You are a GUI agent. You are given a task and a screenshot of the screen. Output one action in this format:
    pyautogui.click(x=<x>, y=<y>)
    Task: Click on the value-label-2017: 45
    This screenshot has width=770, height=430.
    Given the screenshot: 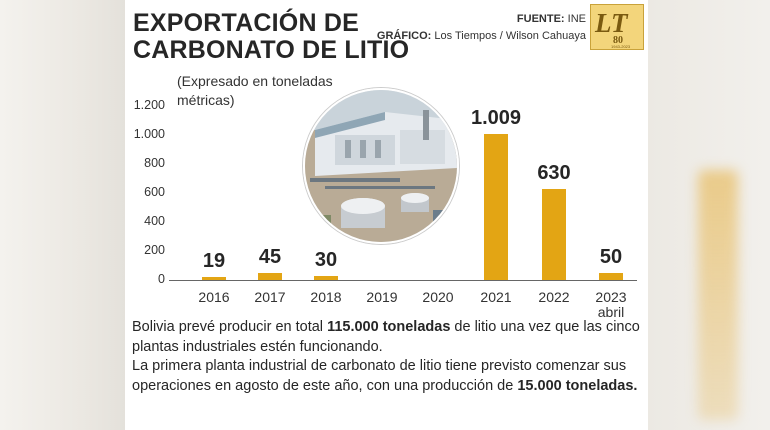 What is the action you would take?
    pyautogui.click(x=270, y=257)
    